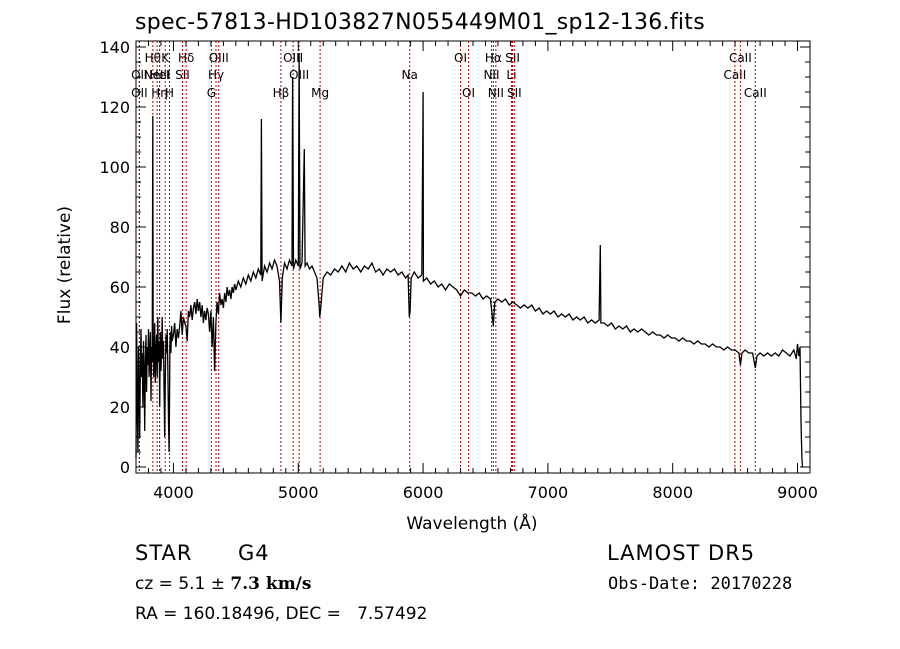 This screenshot has width=900, height=649. Describe the element at coordinates (120, 287) in the screenshot. I see `y-tick-label: 60` at that location.